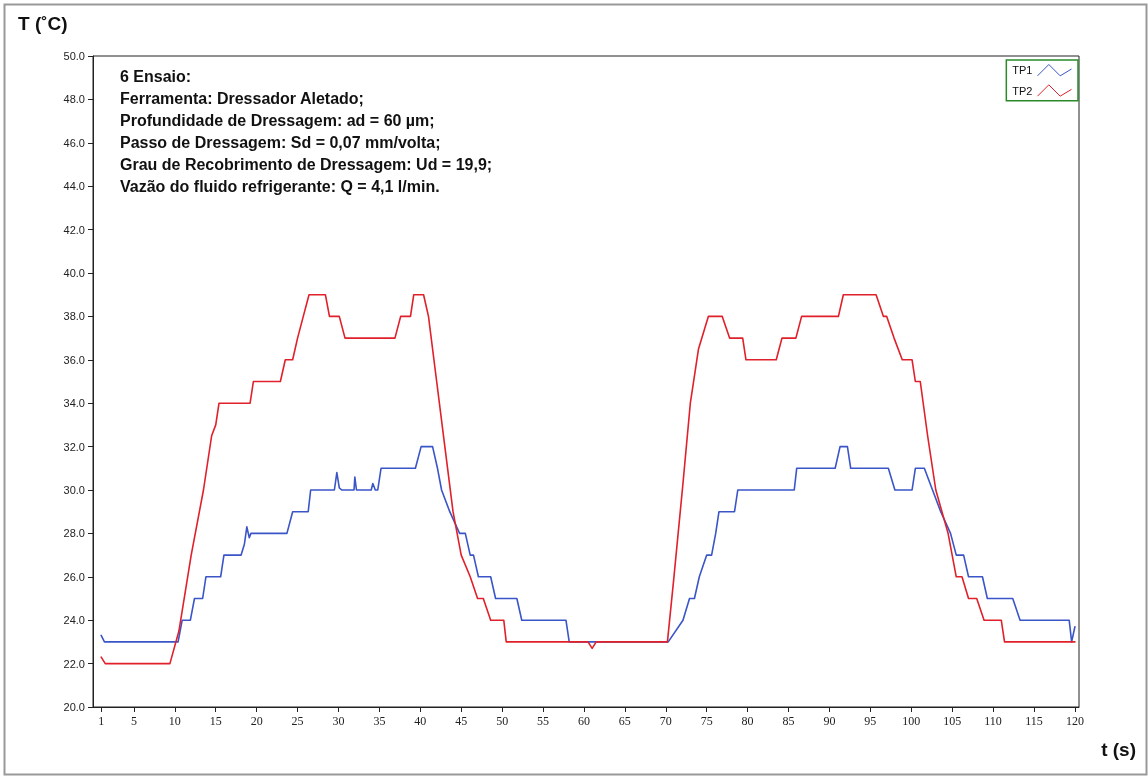  What do you see at coordinates (583, 721) in the screenshot?
I see `x-tick-label: 60` at bounding box center [583, 721].